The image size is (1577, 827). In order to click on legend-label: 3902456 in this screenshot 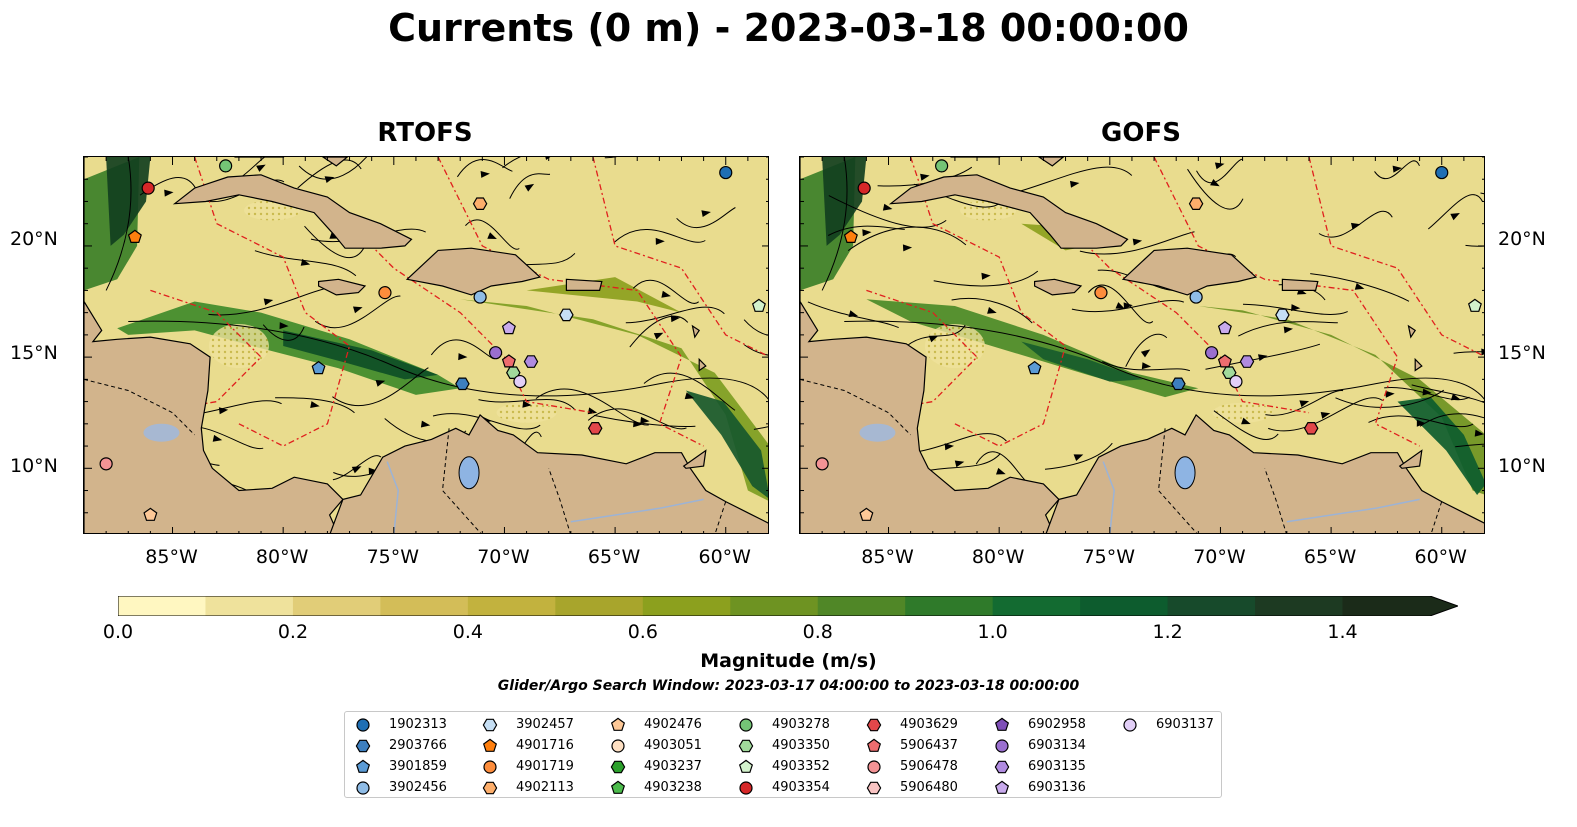, I will do `click(418, 787)`.